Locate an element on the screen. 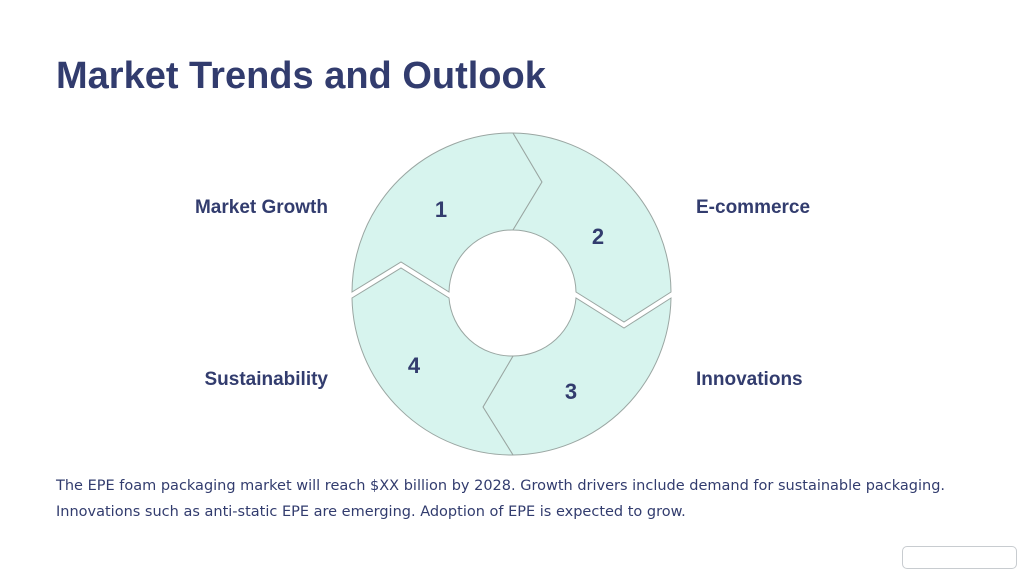 Image resolution: width=1024 pixels, height=576 pixels. segment-number-2: 2 is located at coordinates (598, 236).